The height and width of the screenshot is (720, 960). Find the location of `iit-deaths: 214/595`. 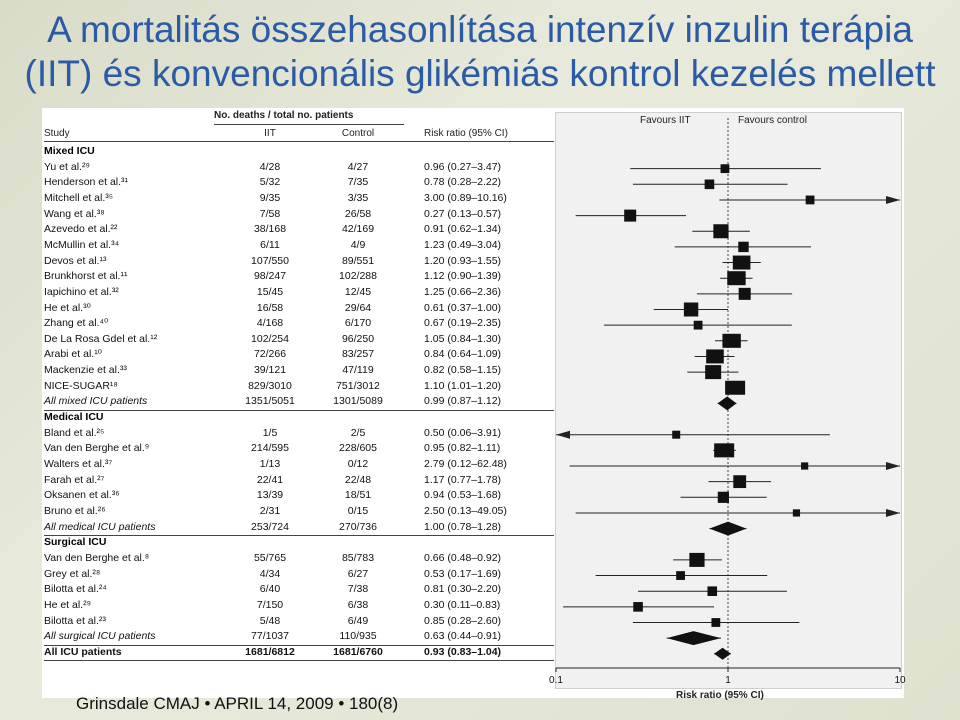

iit-deaths: 214/595 is located at coordinates (270, 448).